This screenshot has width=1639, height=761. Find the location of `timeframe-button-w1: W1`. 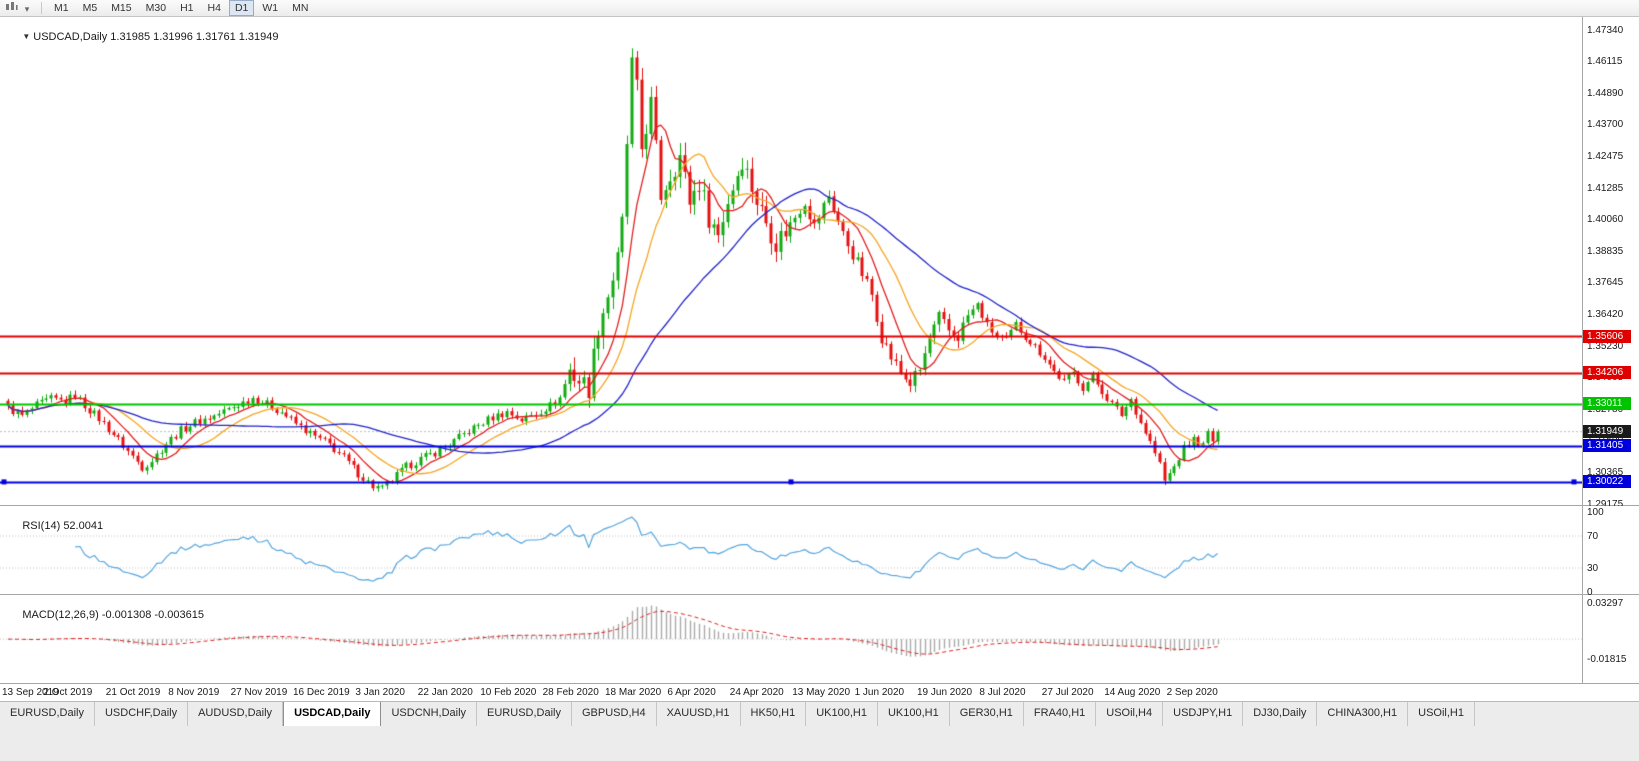

timeframe-button-w1: W1 is located at coordinates (270, 8).